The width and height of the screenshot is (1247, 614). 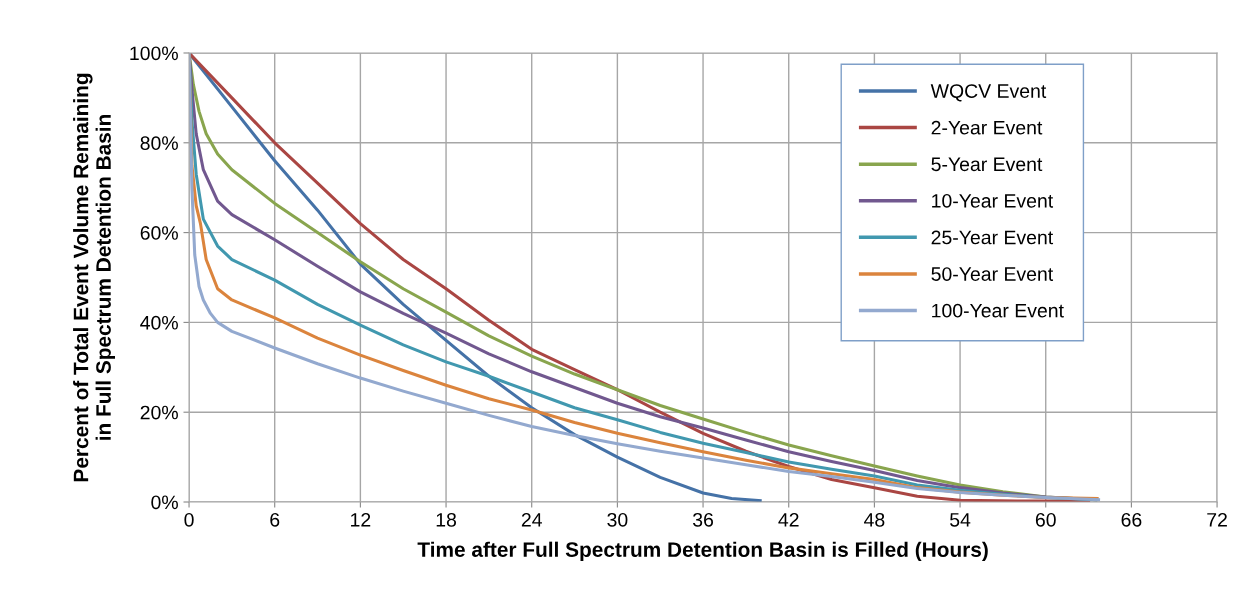 I want to click on x-tick-label: 18, so click(x=446, y=519).